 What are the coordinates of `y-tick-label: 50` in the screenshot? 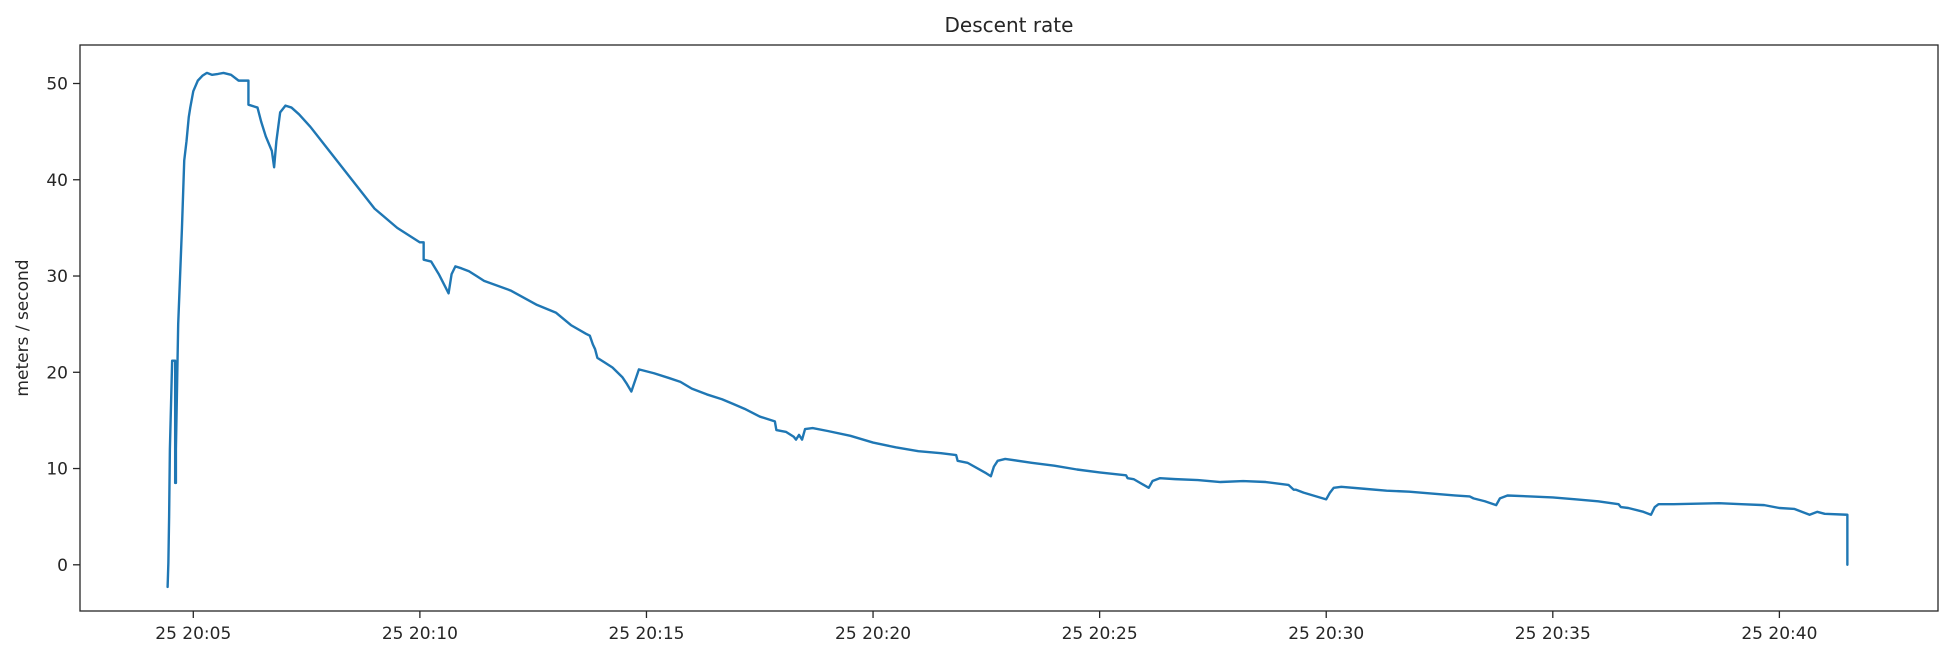 It's located at (57, 85).